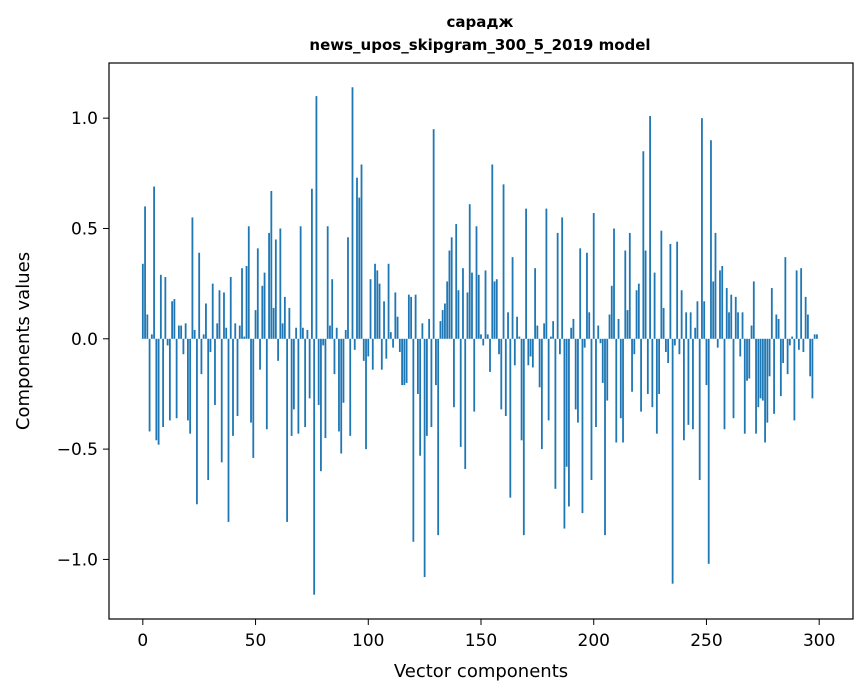  I want to click on x-tick-label-2: 100, so click(368, 641).